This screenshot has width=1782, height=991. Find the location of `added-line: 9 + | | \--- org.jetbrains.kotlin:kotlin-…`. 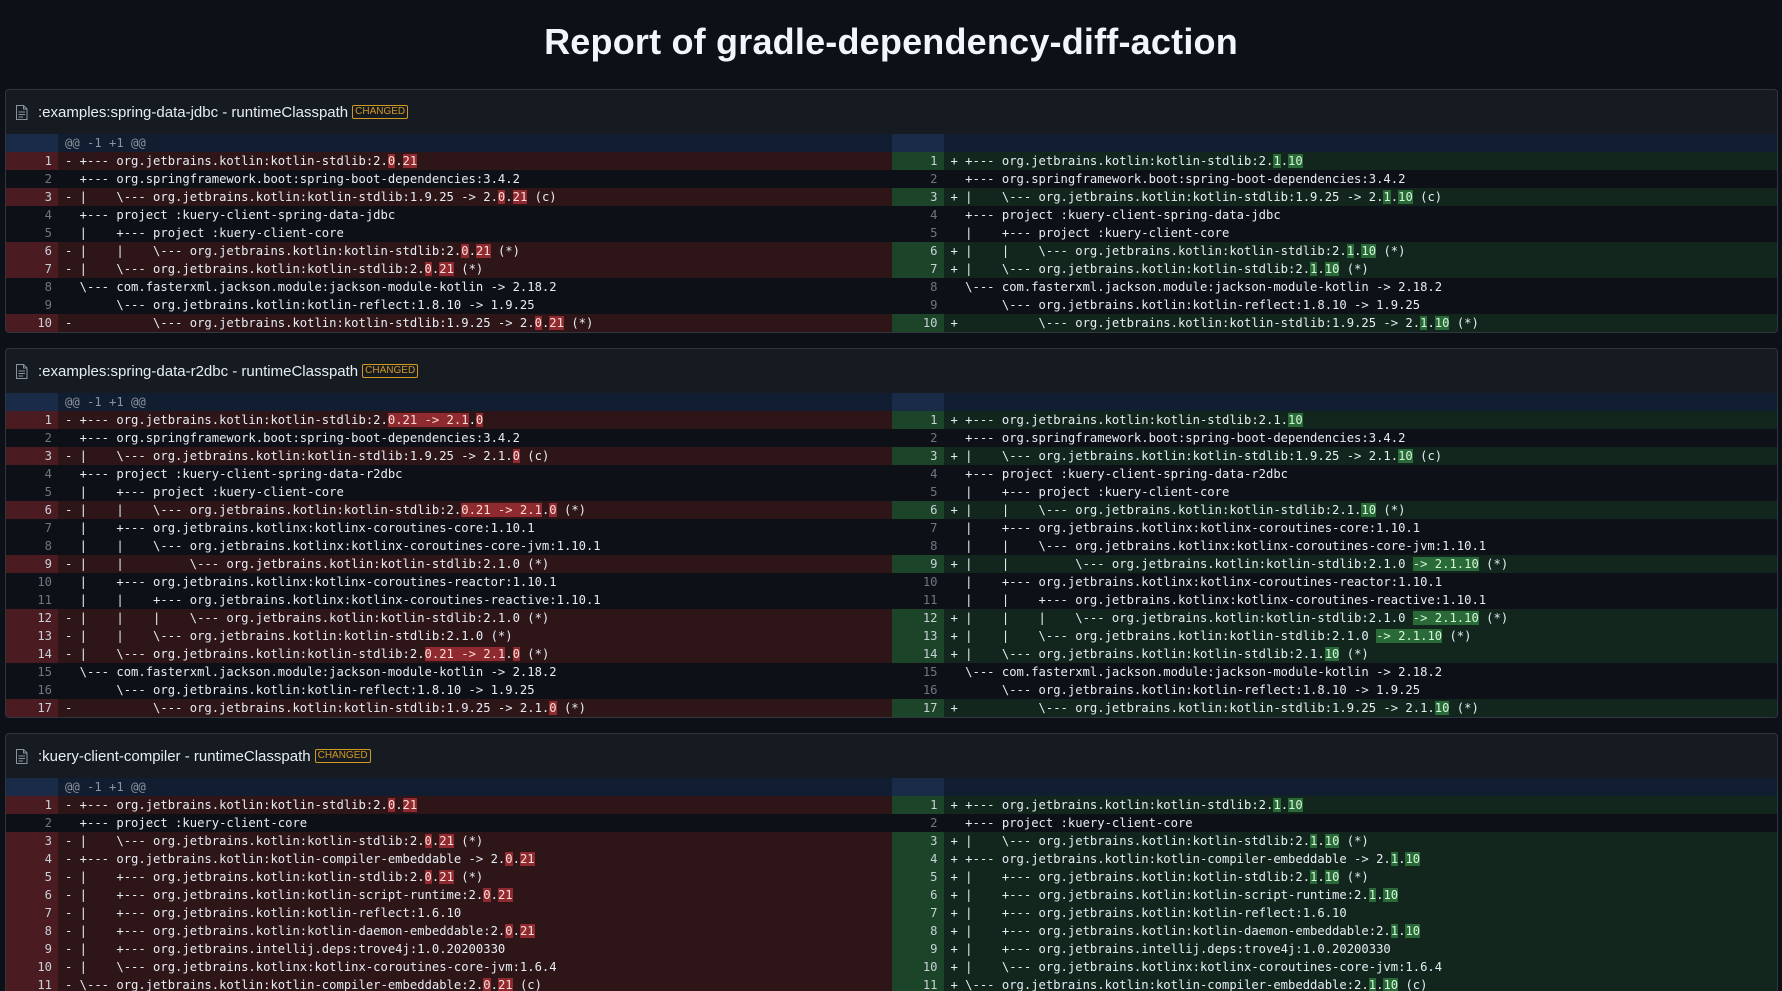

added-line: 9 + | | \--- org.jetbrains.kotlin:kotlin-… is located at coordinates (1334, 564).